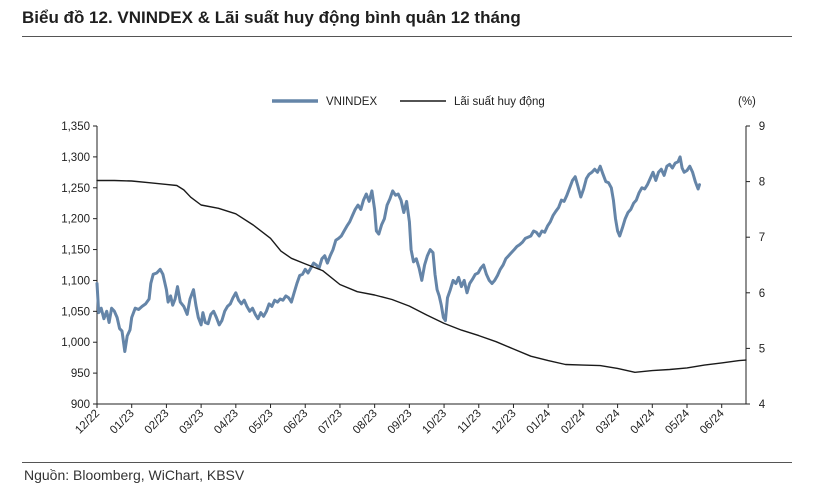 This screenshot has height=489, width=816. I want to click on x-tick-label: 03/24, so click(608, 421).